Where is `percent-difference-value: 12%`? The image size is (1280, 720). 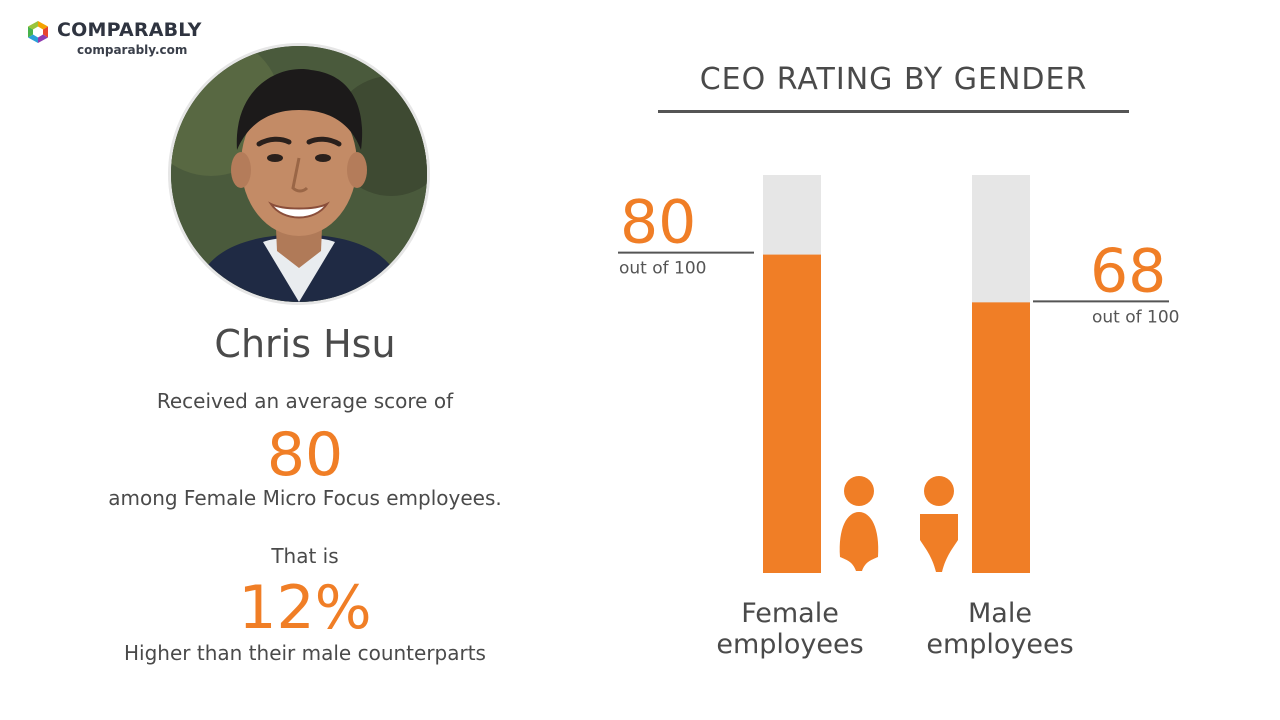 percent-difference-value: 12% is located at coordinates (305, 608).